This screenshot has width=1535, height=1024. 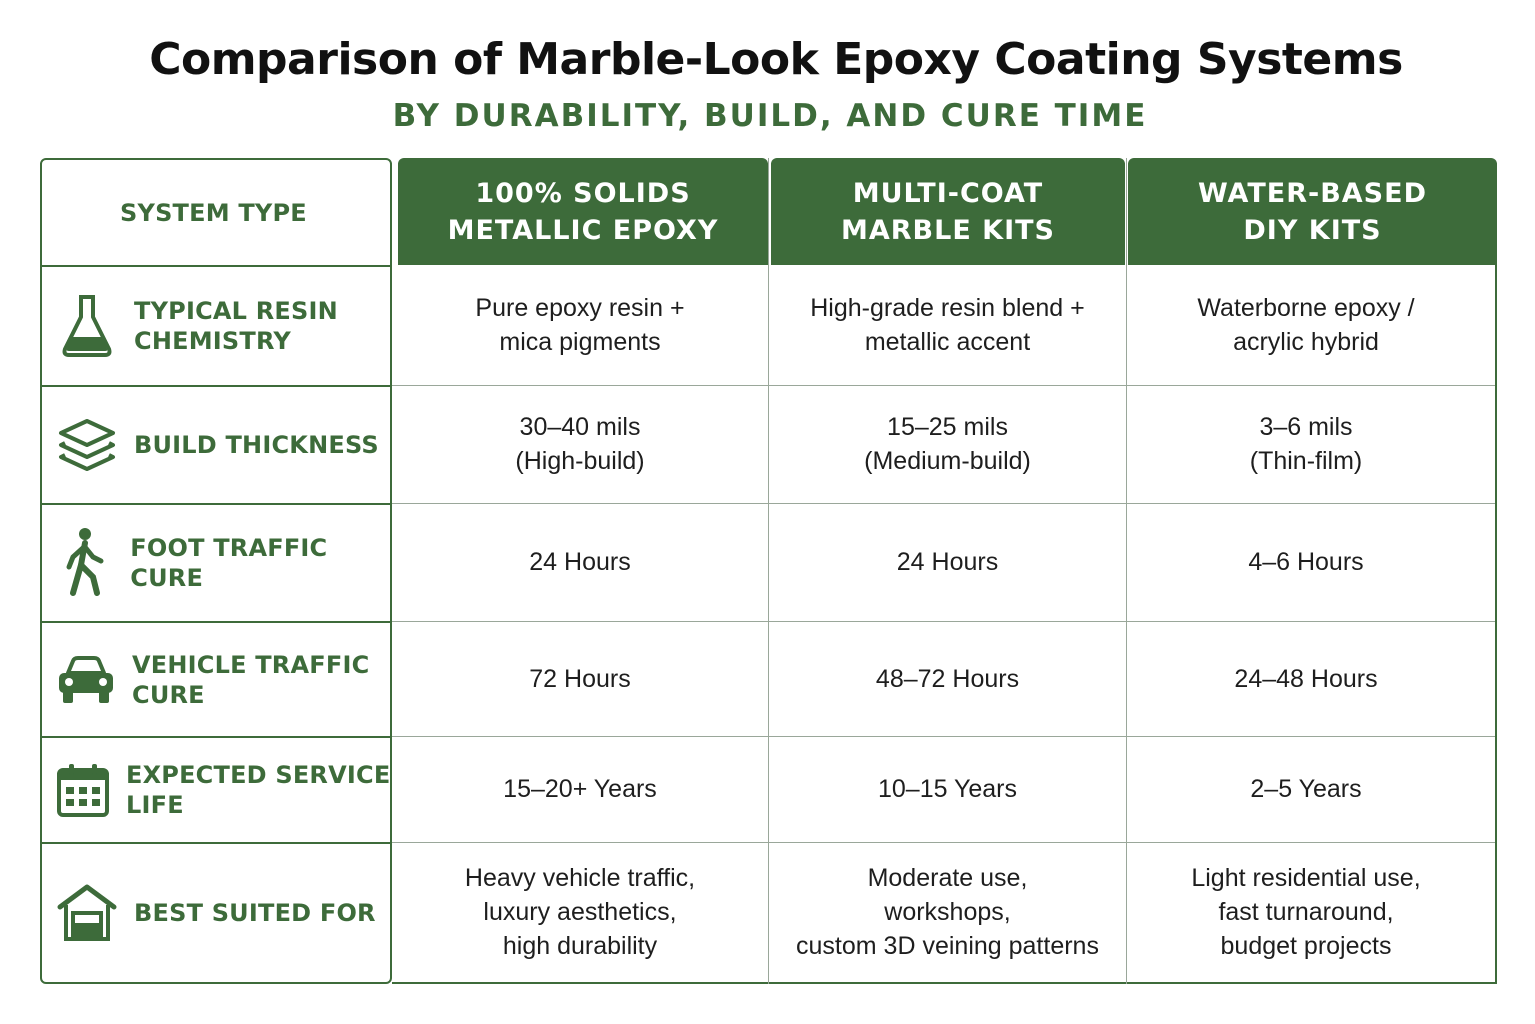 What do you see at coordinates (770, 116) in the screenshot?
I see `page-subtitle: BY DURABILITY, BUILD, AND CURE TIME` at bounding box center [770, 116].